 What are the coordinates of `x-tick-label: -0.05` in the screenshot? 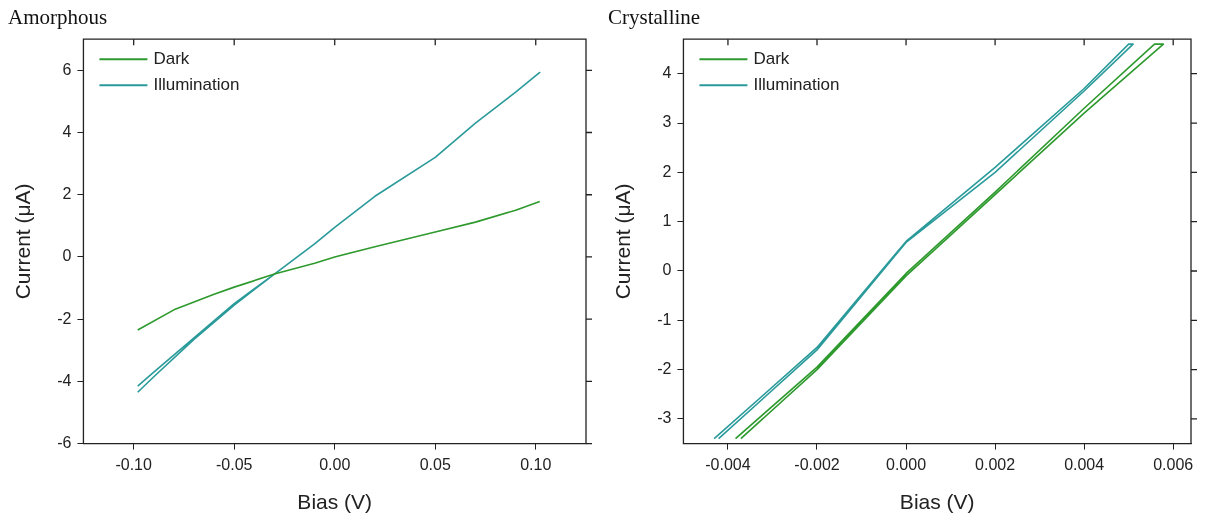 It's located at (234, 464).